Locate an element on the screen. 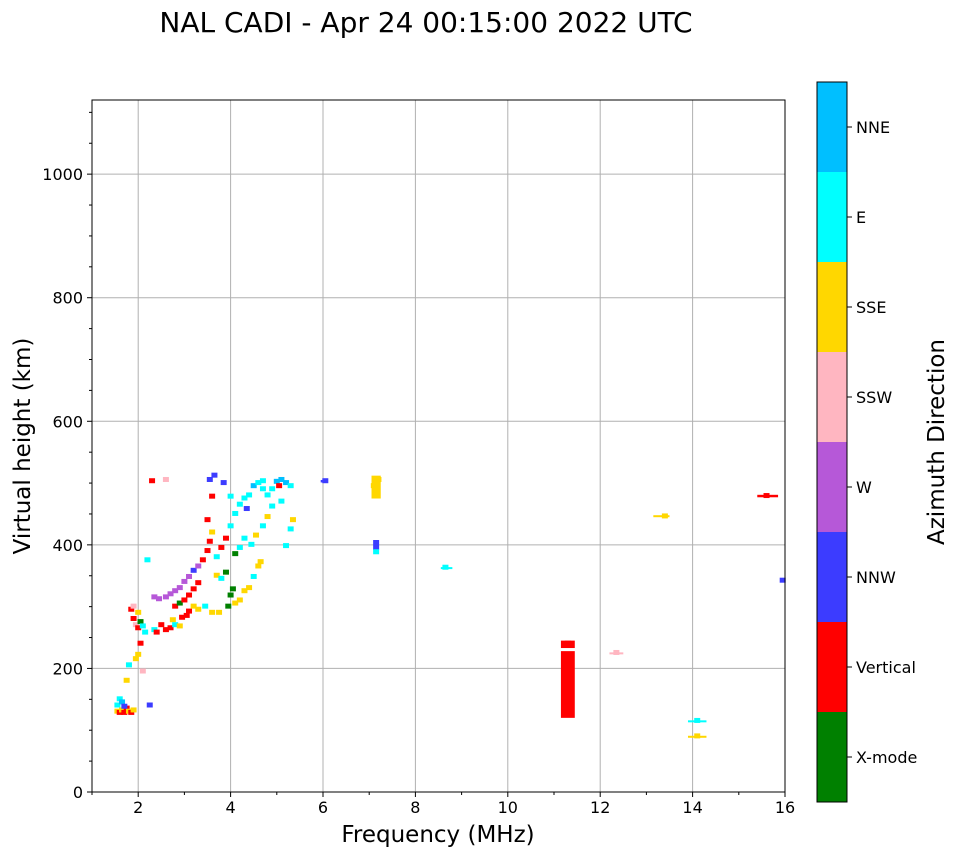  y-tick-label: 600 is located at coordinates (67, 421).